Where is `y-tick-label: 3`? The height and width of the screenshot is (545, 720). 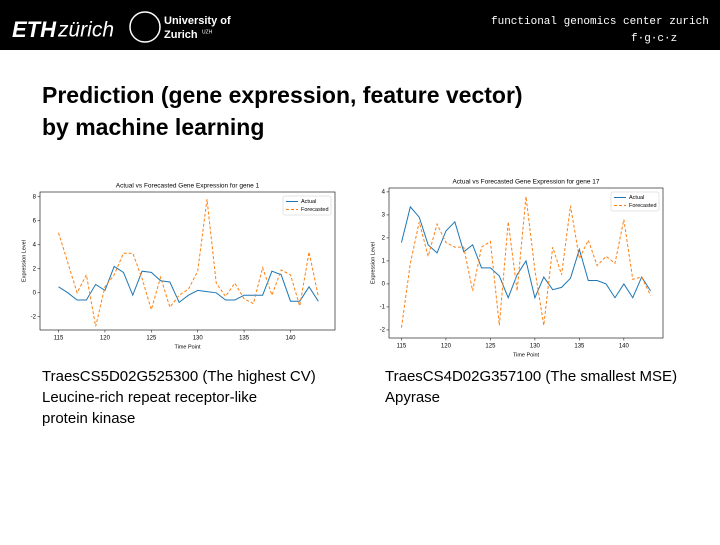 y-tick-label: 3 is located at coordinates (384, 215).